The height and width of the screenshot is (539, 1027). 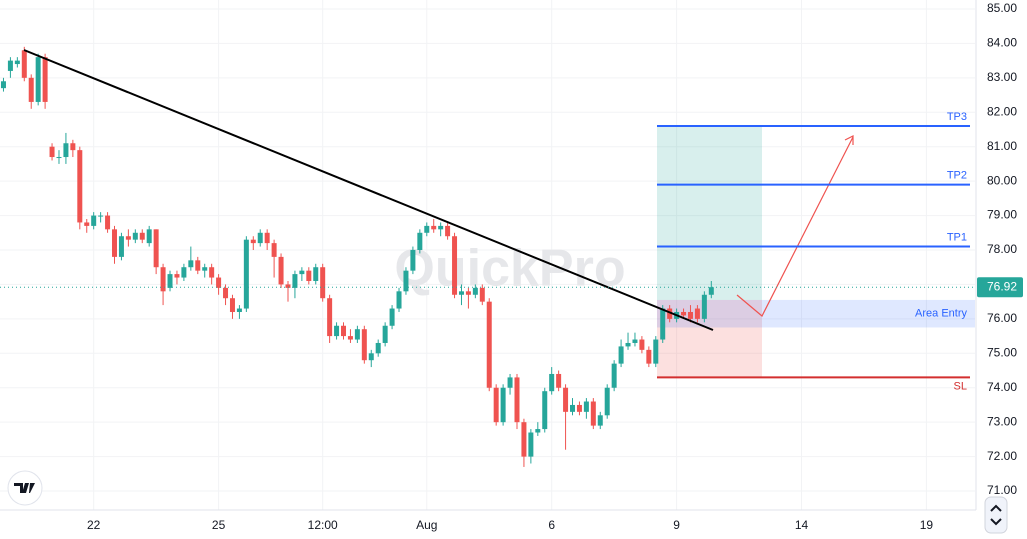 I want to click on x-tick-label: 14, so click(x=802, y=525).